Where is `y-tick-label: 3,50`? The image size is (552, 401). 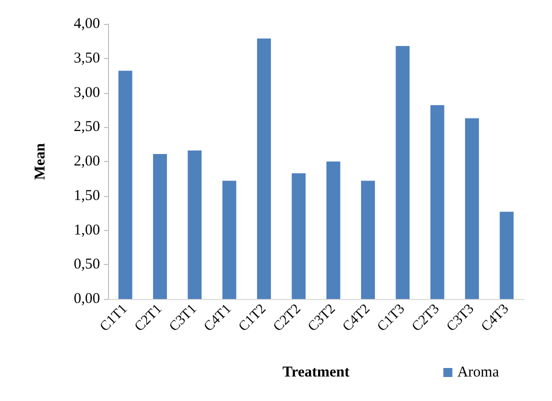
y-tick-label: 3,50 is located at coordinates (87, 58).